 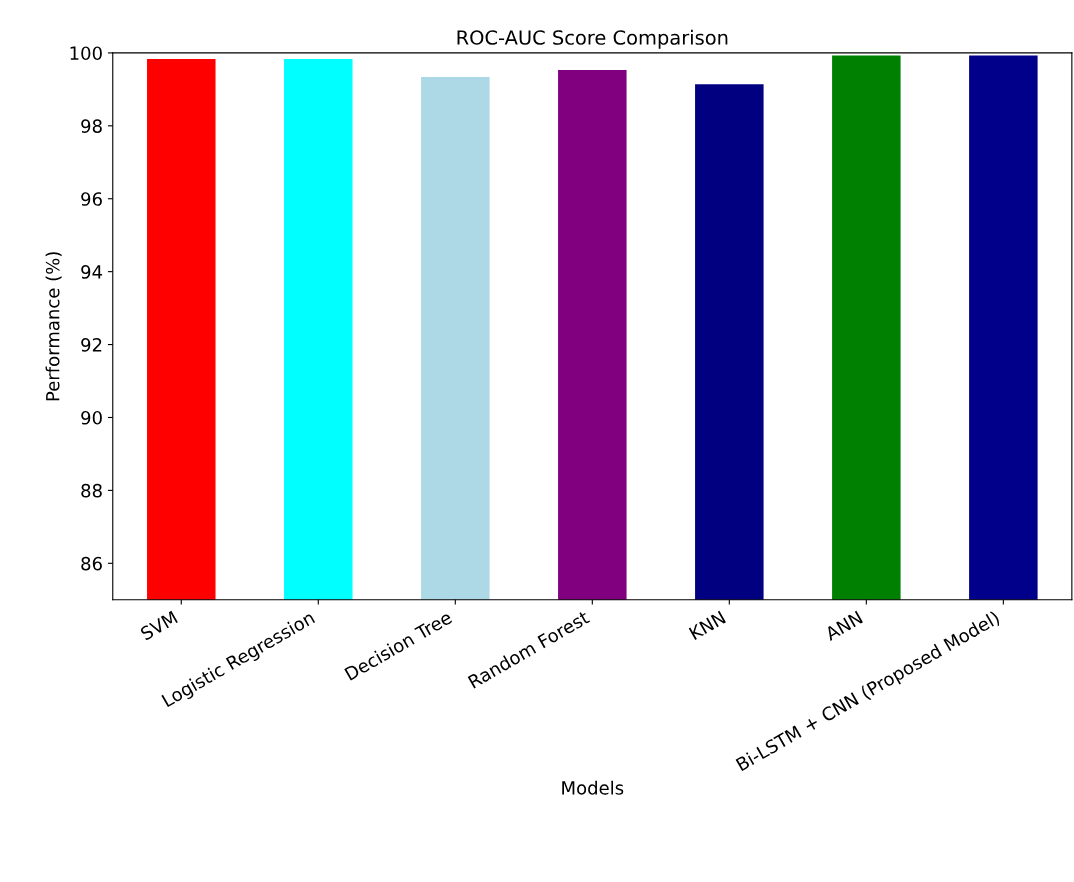 What do you see at coordinates (91, 563) in the screenshot?
I see `y-tick-label: 86` at bounding box center [91, 563].